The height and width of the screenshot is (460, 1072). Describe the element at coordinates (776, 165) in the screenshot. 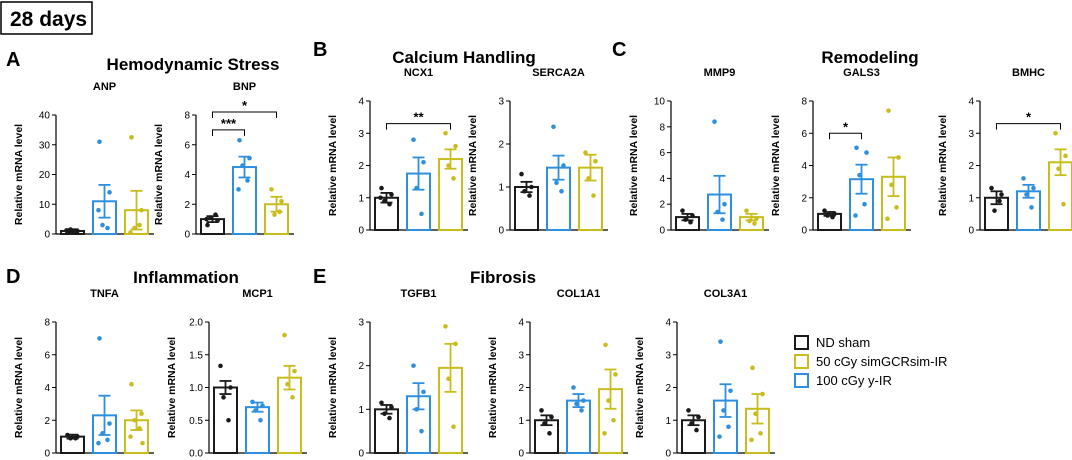

I see `y-axis-label-gals3: Relative mRNA level` at that location.